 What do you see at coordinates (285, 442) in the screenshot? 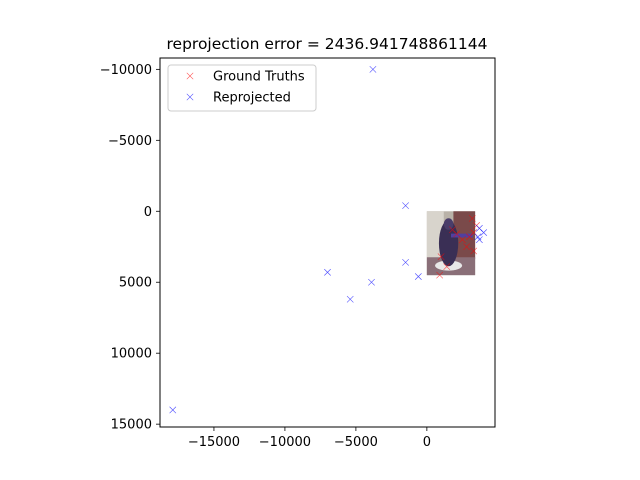
I see `x-tick-label: −10000` at bounding box center [285, 442].